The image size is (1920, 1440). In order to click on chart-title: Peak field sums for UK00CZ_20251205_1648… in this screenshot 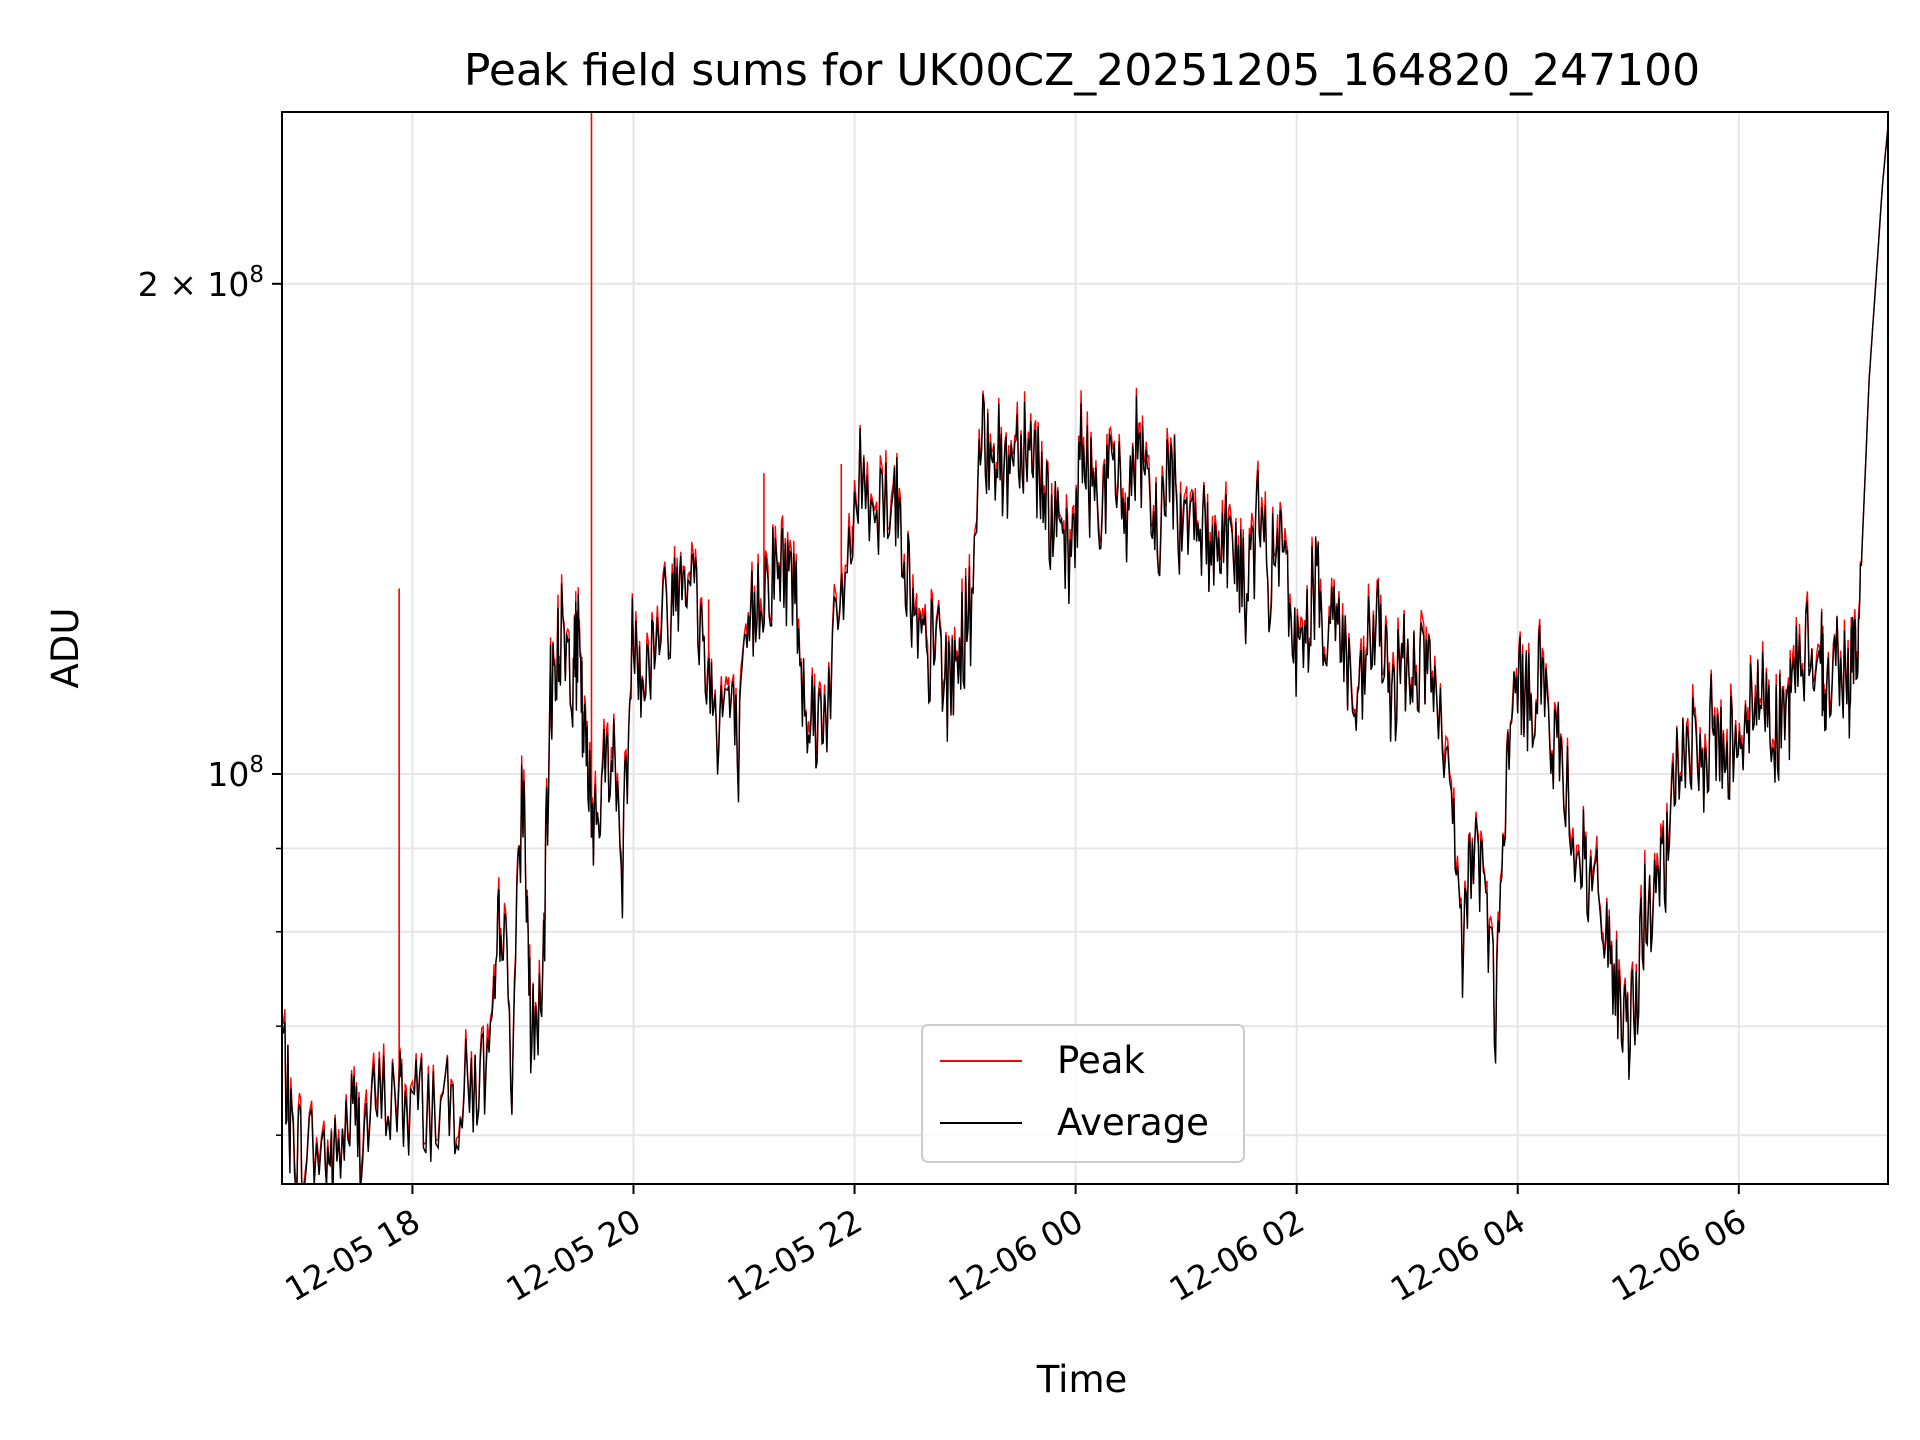, I will do `click(1082, 70)`.